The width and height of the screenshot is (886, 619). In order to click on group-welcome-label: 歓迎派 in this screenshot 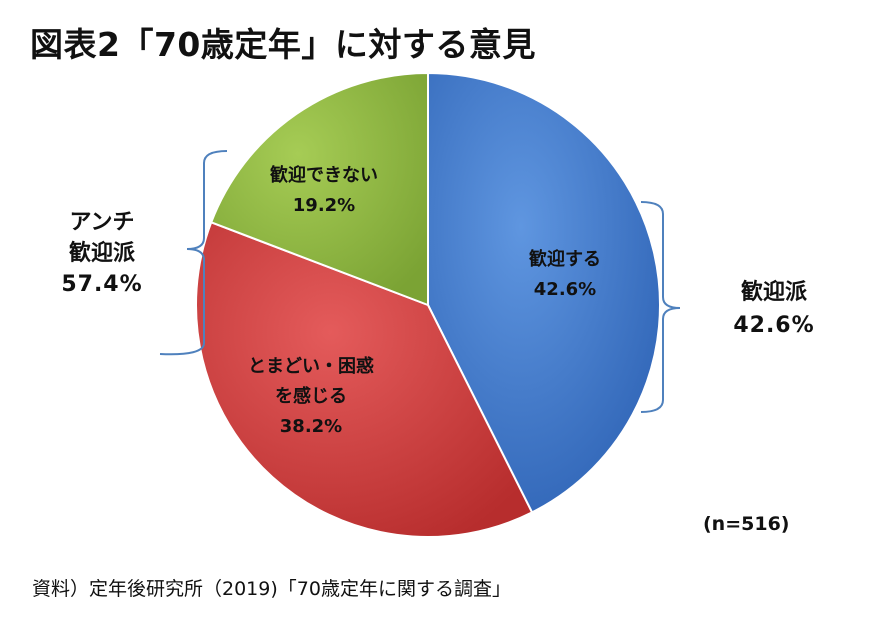, I will do `click(773, 292)`.